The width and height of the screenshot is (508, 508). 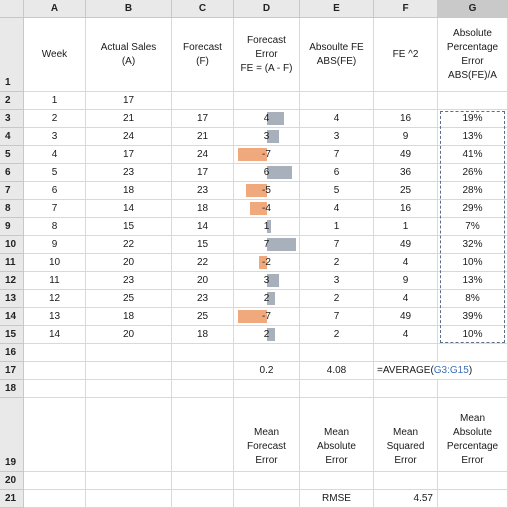 I want to click on row-header-7: 7, so click(x=12, y=191).